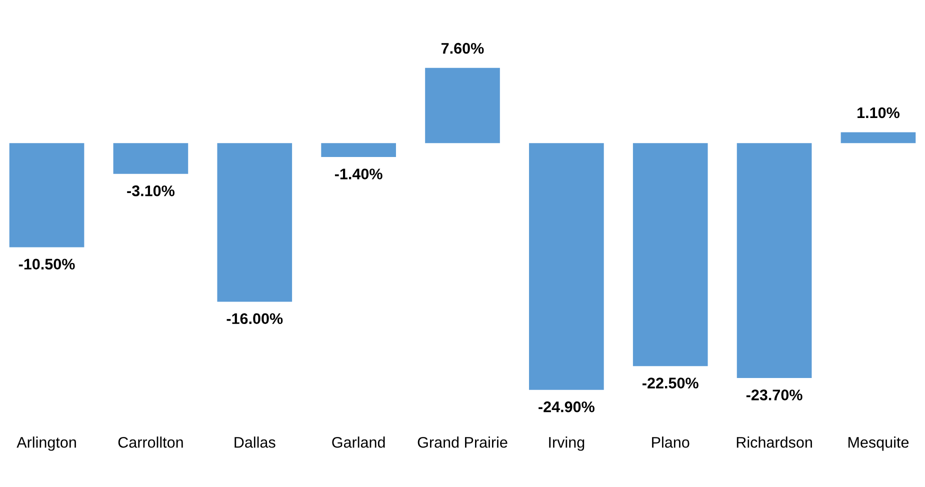 The image size is (925, 487). What do you see at coordinates (46, 264) in the screenshot?
I see `data-label: -10.50%` at bounding box center [46, 264].